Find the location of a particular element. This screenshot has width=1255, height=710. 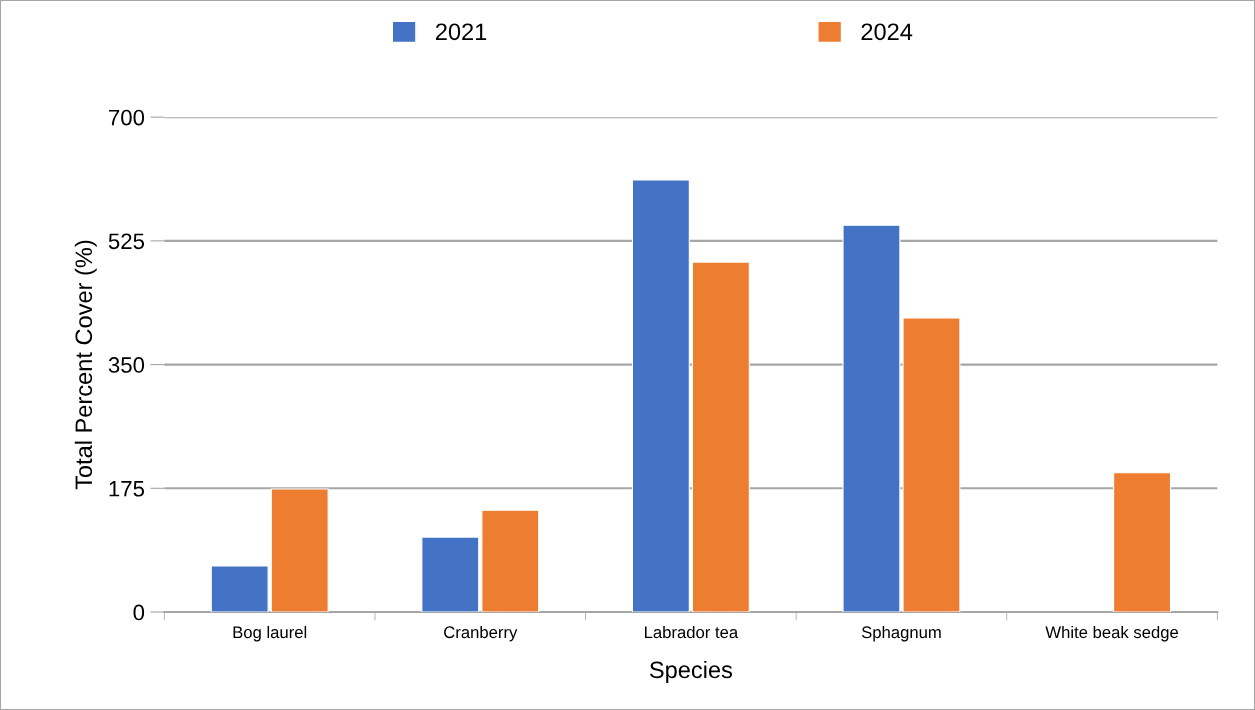

y-tick-label: 525 is located at coordinates (126, 241).